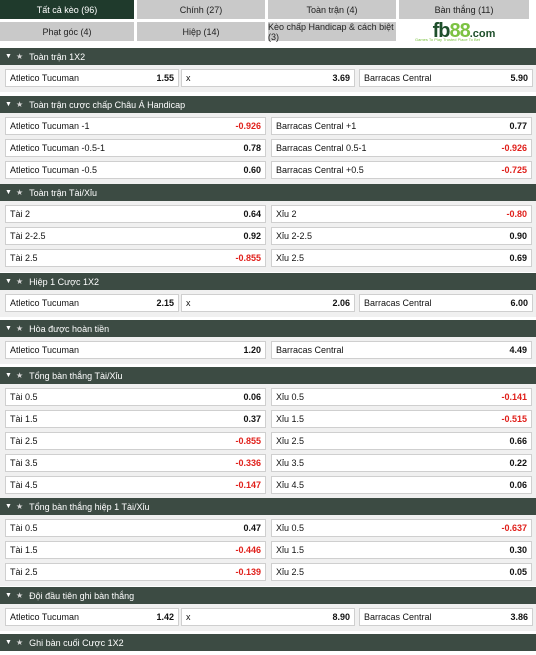 The width and height of the screenshot is (536, 655). What do you see at coordinates (519, 303) in the screenshot?
I see `odds-value: 6.00` at bounding box center [519, 303].